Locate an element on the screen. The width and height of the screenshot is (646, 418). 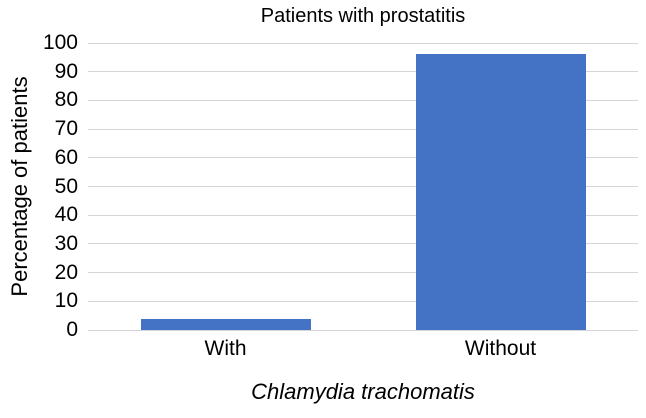
x-axis-title: Chlamydia trachomatis is located at coordinates (363, 391).